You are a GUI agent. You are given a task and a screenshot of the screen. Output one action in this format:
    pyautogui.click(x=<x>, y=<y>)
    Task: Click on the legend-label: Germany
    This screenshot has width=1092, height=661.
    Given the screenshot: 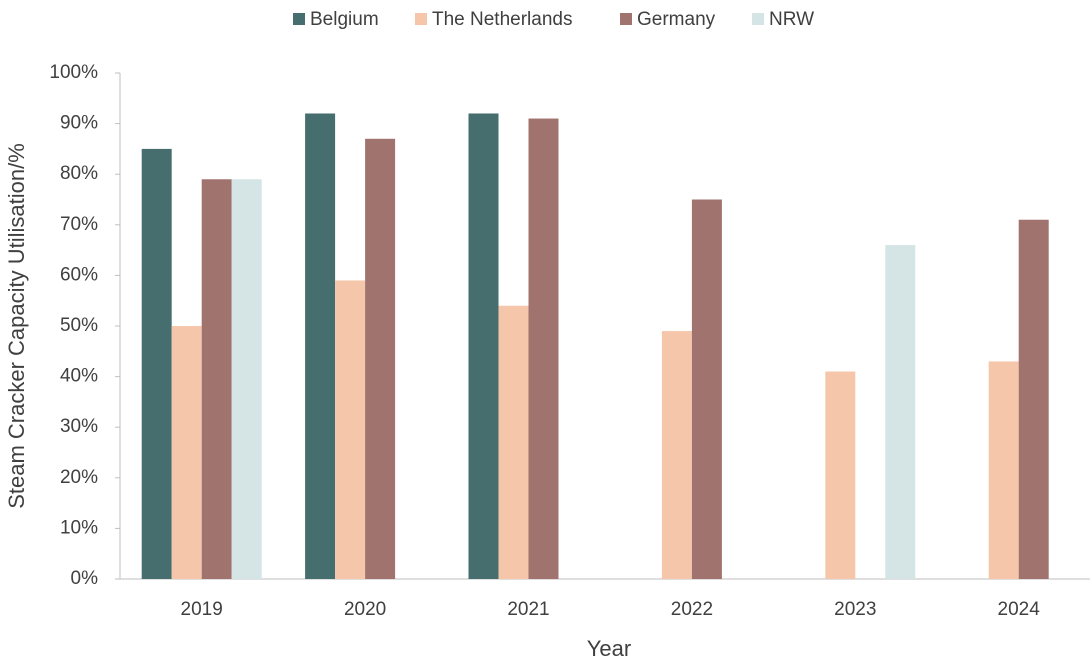 What is the action you would take?
    pyautogui.click(x=676, y=19)
    